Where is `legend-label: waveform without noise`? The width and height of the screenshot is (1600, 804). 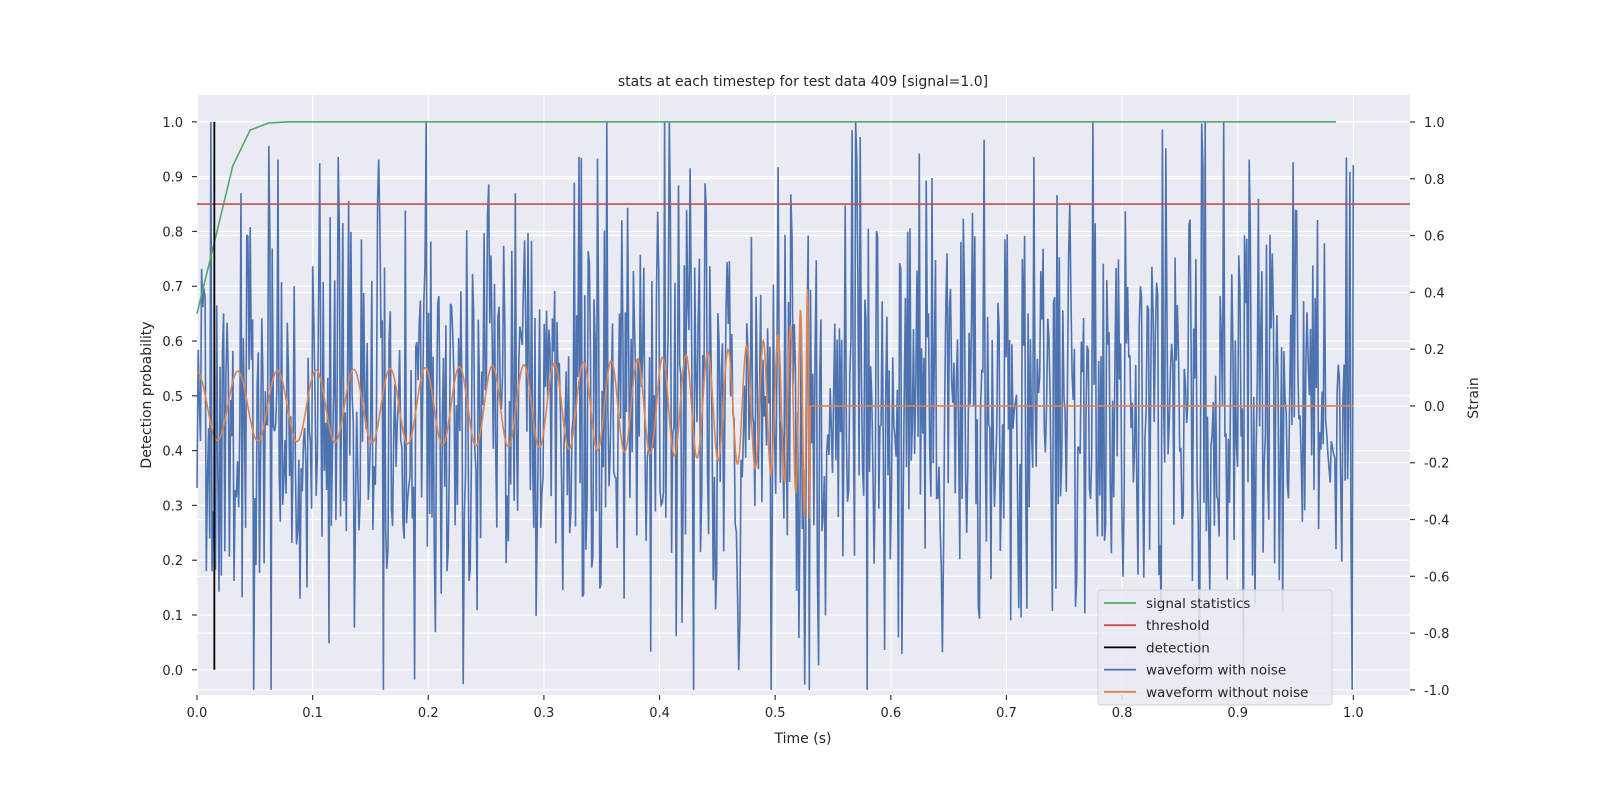 legend-label: waveform without noise is located at coordinates (1227, 693).